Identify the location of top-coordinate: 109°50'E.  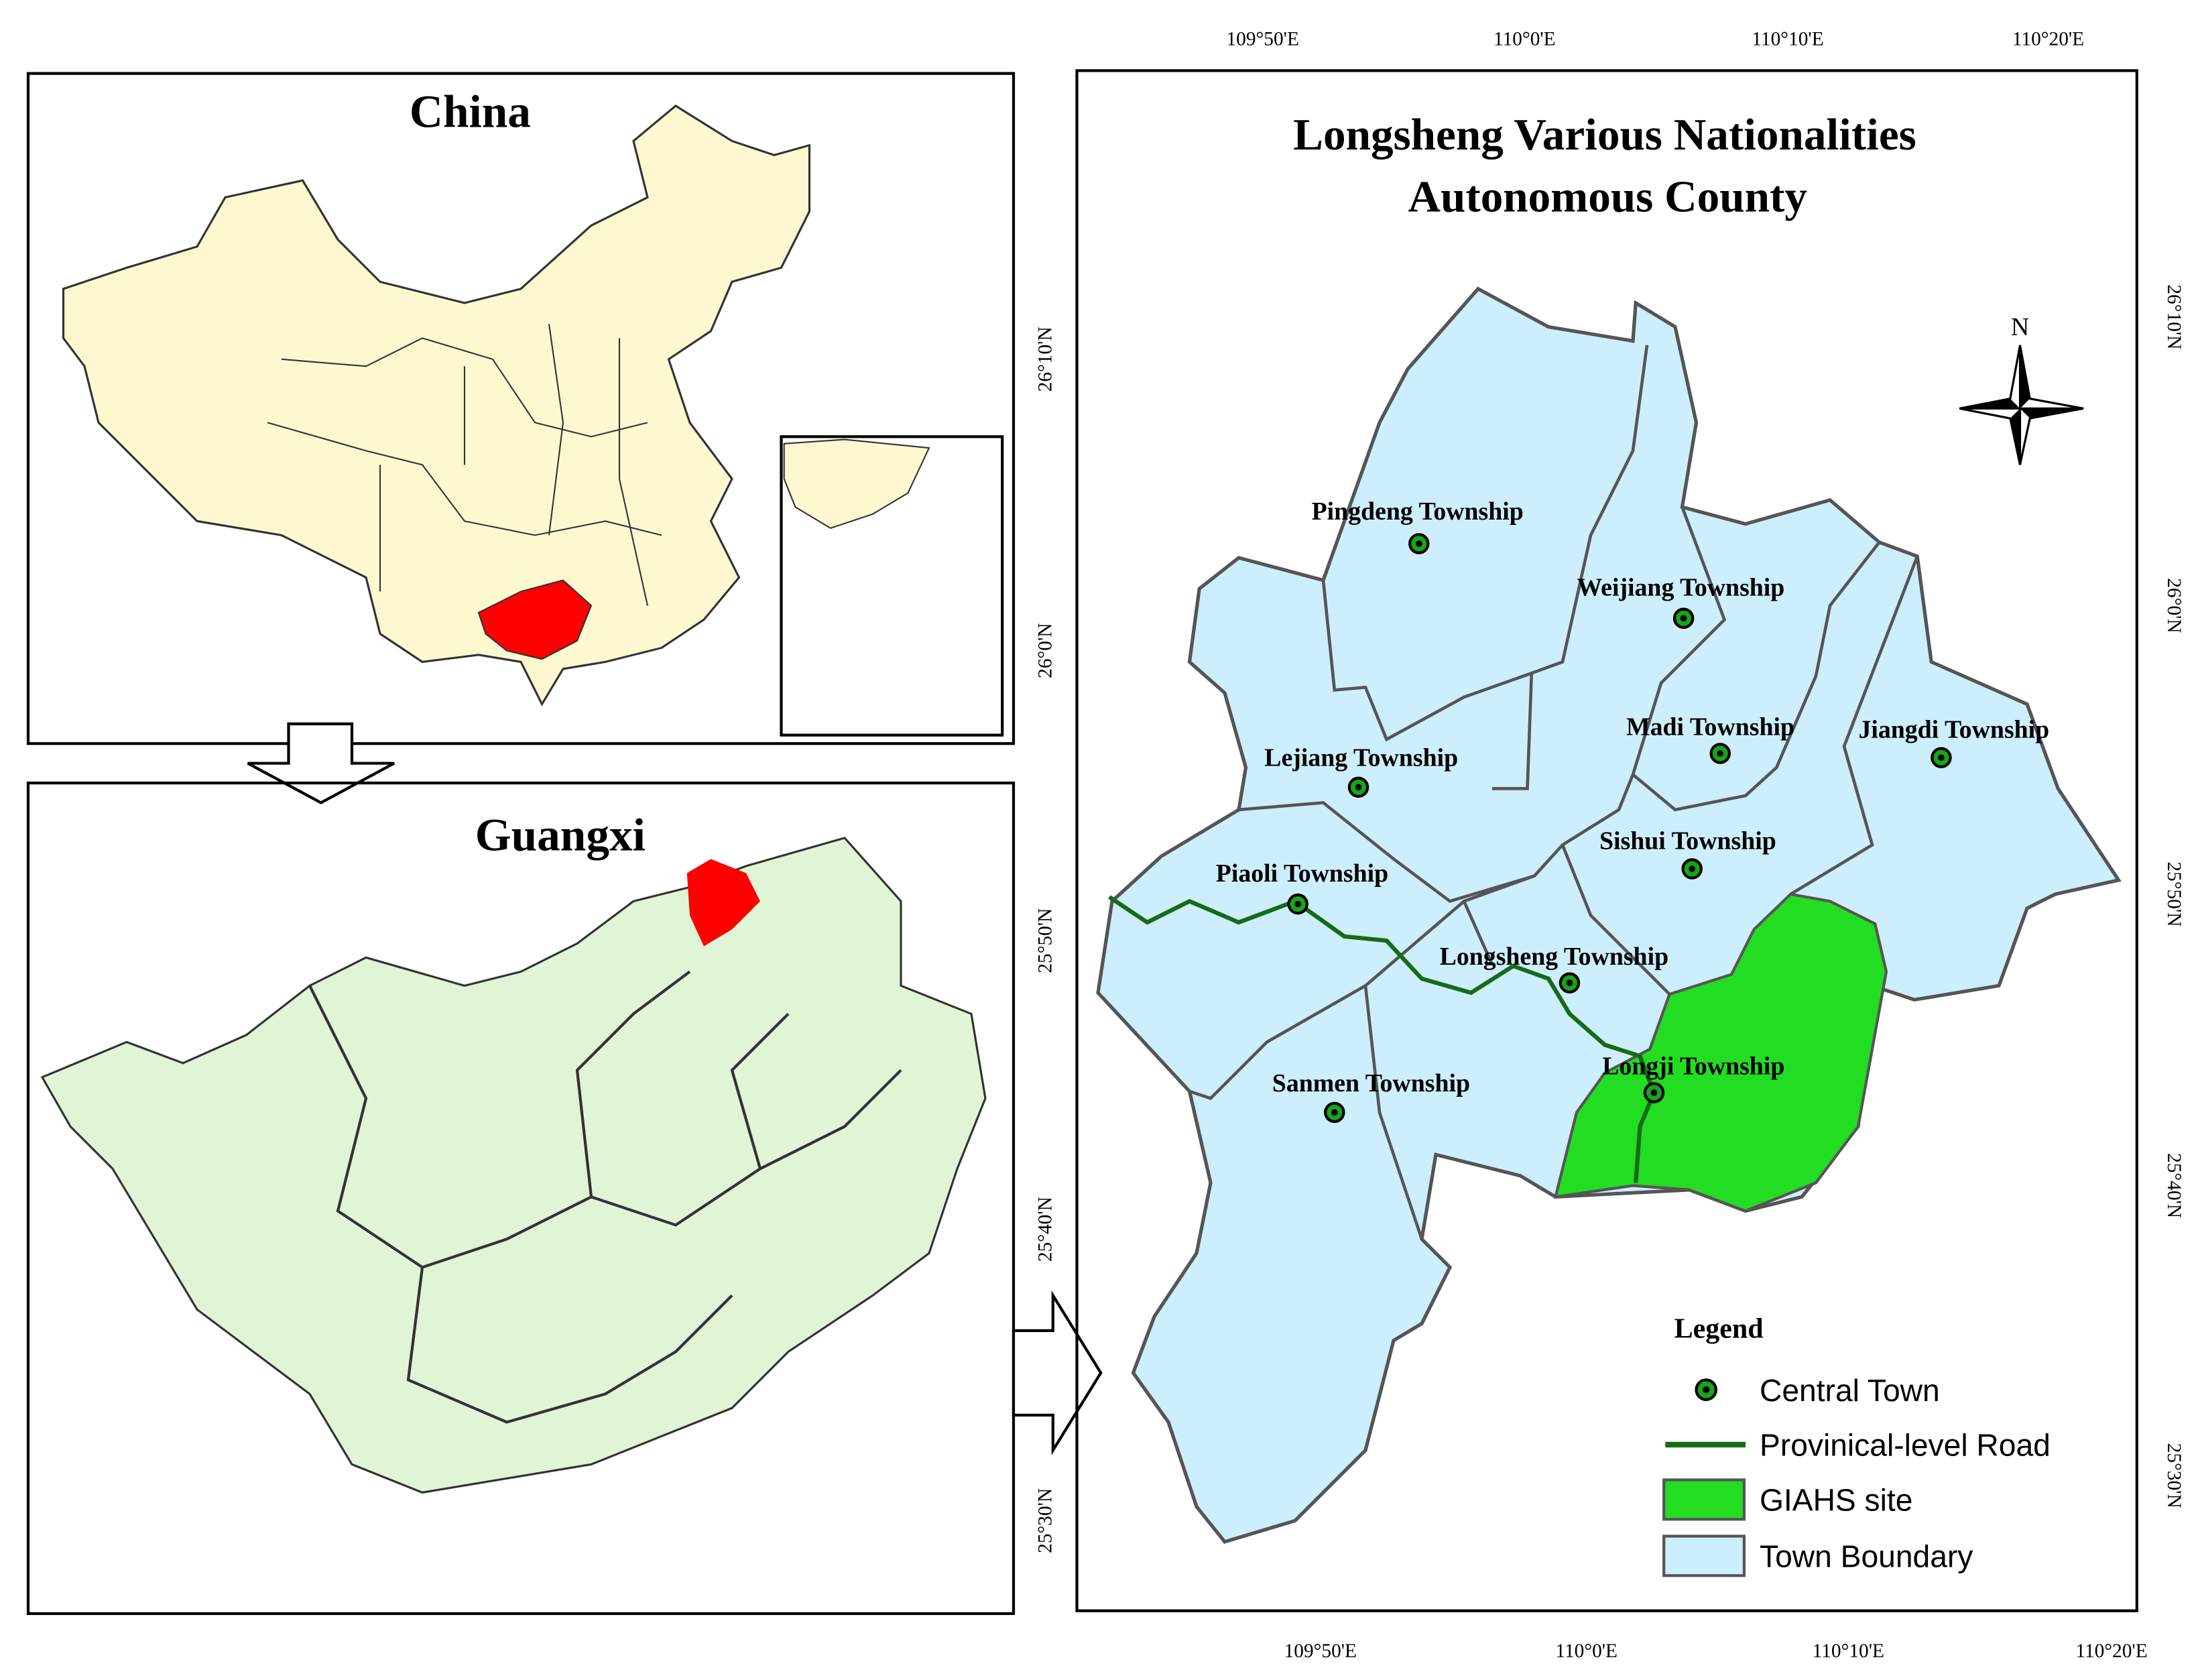
(1262, 39).